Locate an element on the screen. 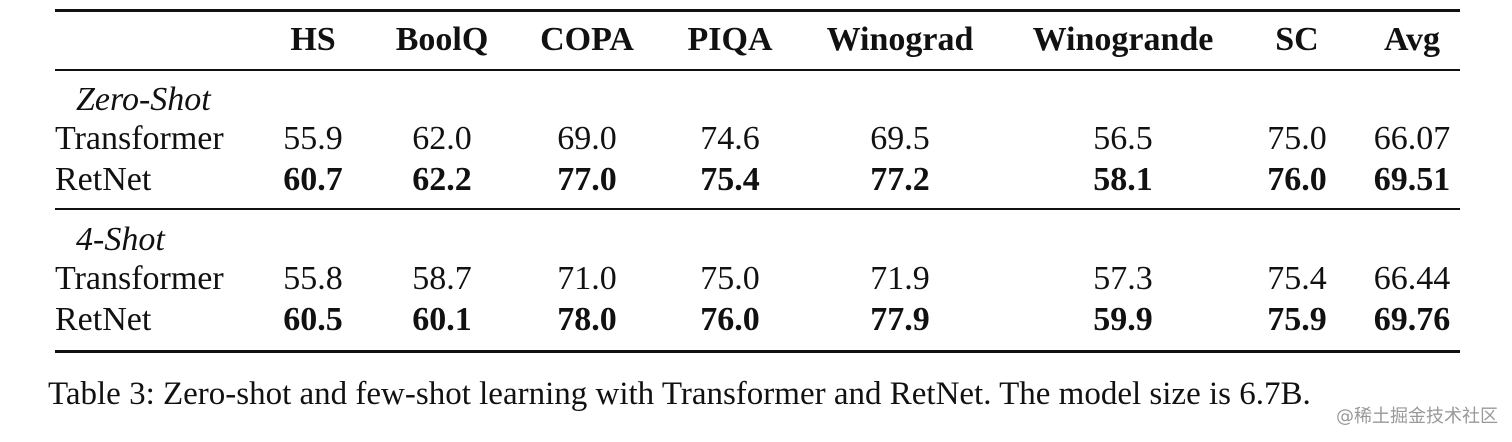  cell: 57.3 is located at coordinates (1123, 278).